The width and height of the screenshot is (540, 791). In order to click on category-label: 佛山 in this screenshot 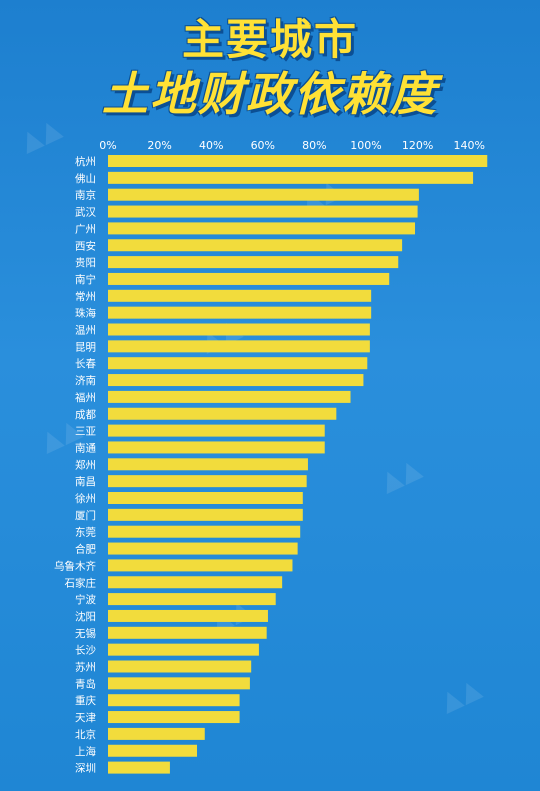, I will do `click(85, 178)`.